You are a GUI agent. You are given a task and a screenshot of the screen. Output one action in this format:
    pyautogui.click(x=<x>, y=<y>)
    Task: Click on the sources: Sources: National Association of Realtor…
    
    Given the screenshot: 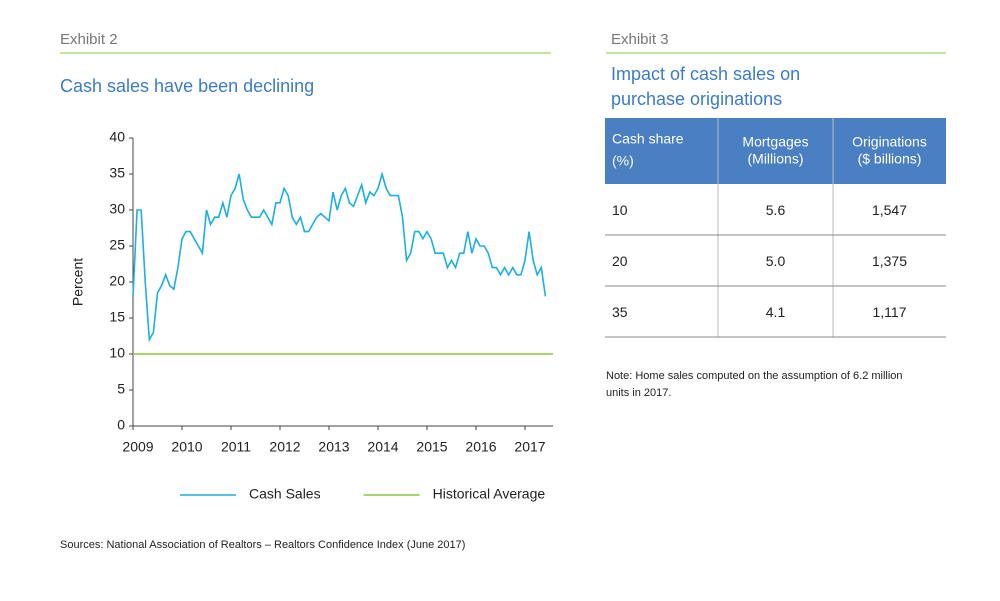 What is the action you would take?
    pyautogui.click(x=262, y=545)
    